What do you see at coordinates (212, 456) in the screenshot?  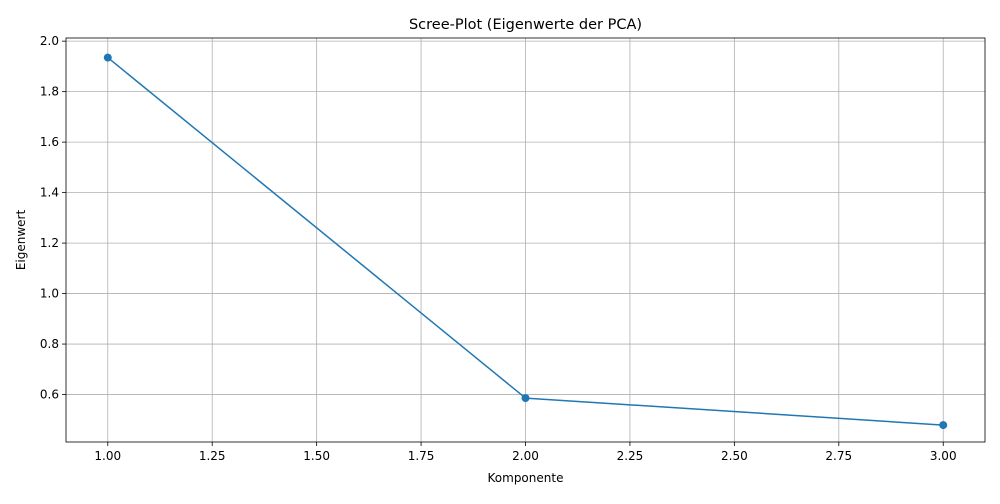 I see `x-tick-label: 1.25` at bounding box center [212, 456].